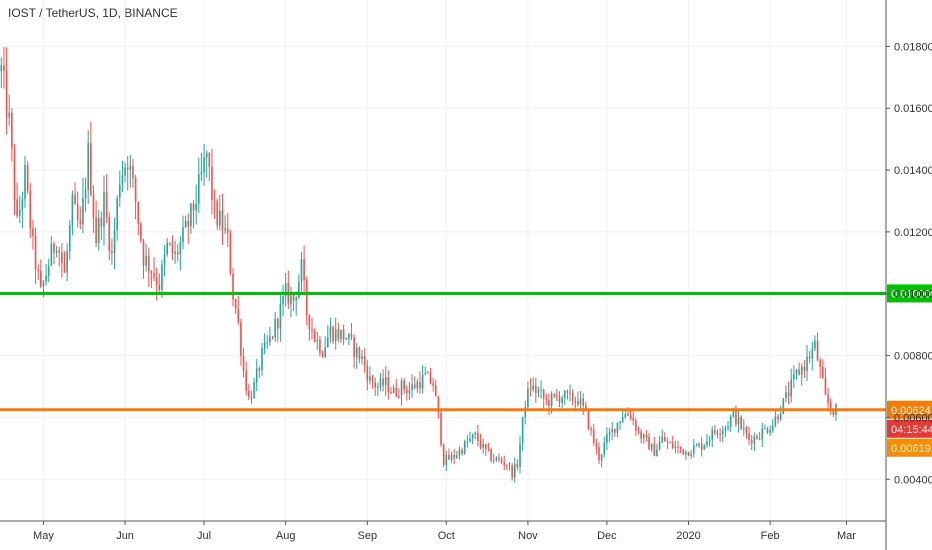 The width and height of the screenshot is (932, 550). I want to click on green-line-price-label: 0.010009, so click(911, 294).